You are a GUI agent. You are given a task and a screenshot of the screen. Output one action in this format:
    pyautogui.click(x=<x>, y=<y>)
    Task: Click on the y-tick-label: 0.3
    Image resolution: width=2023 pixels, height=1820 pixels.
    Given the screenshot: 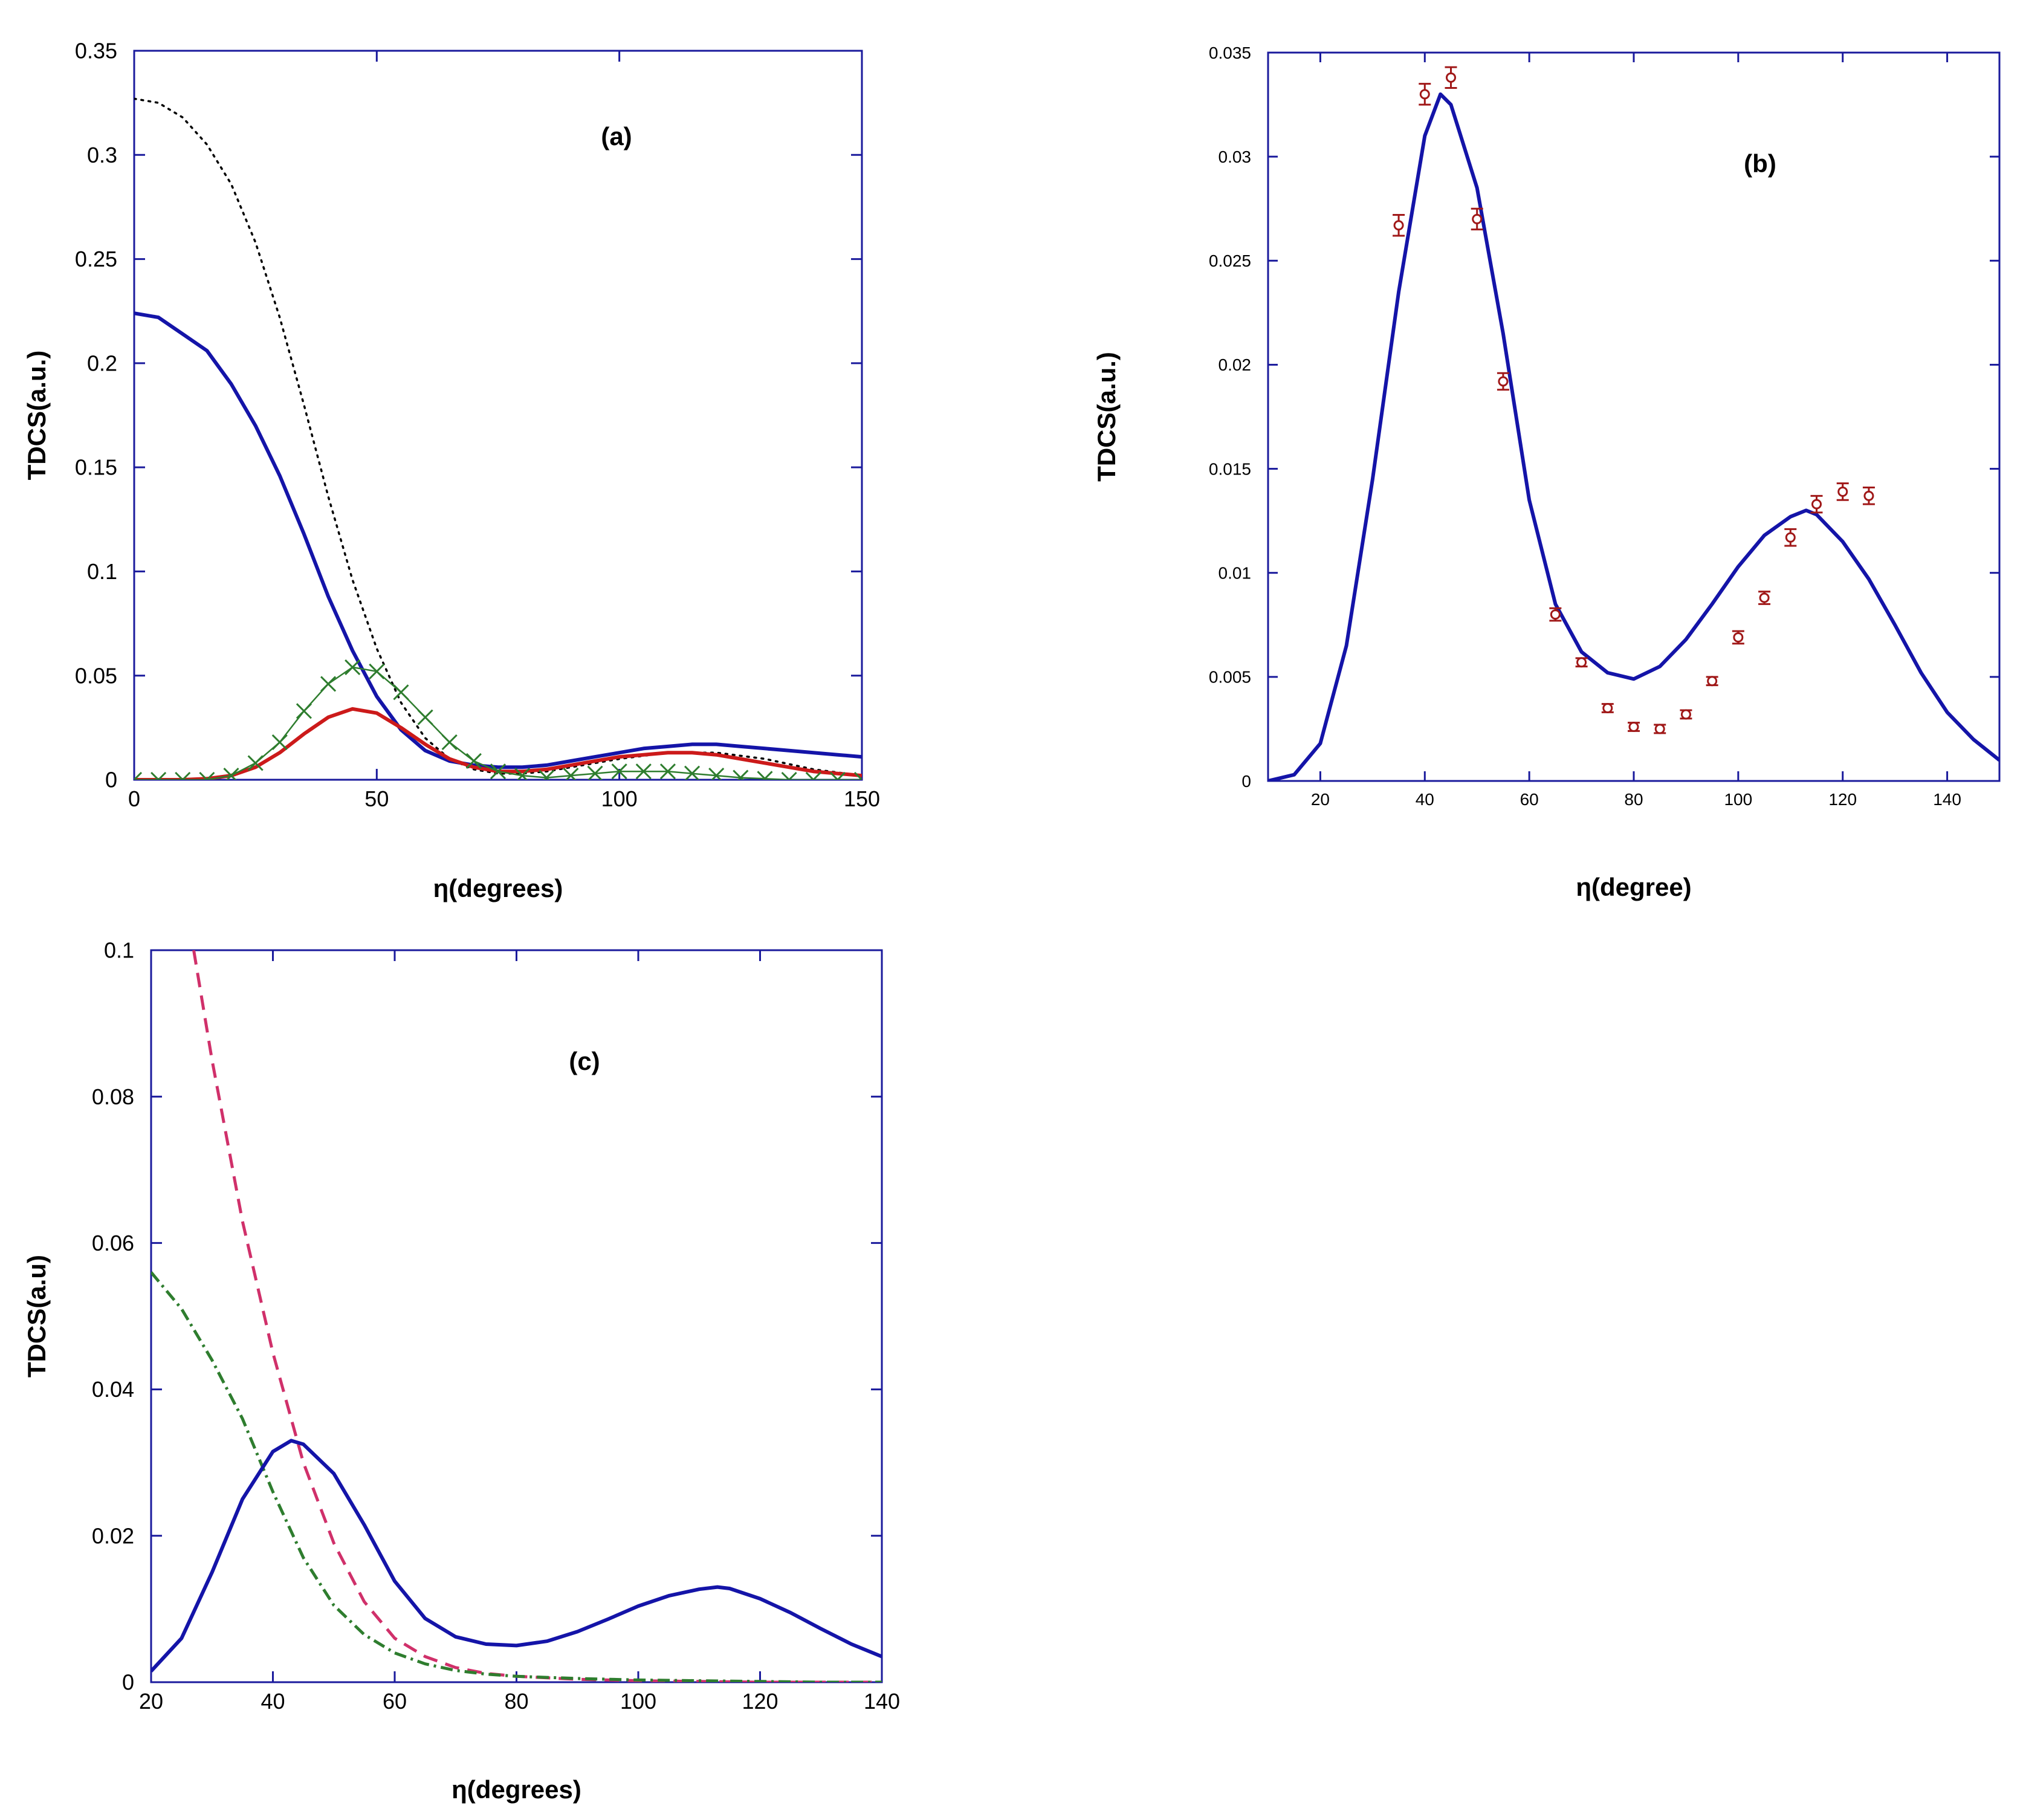 What is the action you would take?
    pyautogui.click(x=102, y=155)
    